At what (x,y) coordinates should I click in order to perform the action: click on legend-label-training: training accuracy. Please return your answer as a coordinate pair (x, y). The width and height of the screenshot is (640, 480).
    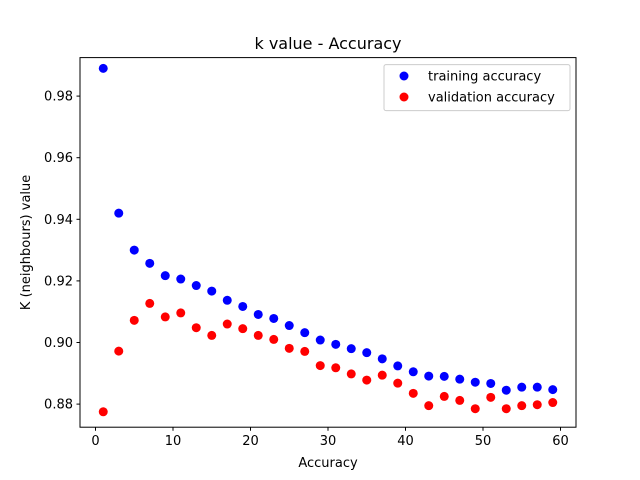
    Looking at the image, I should click on (484, 77).